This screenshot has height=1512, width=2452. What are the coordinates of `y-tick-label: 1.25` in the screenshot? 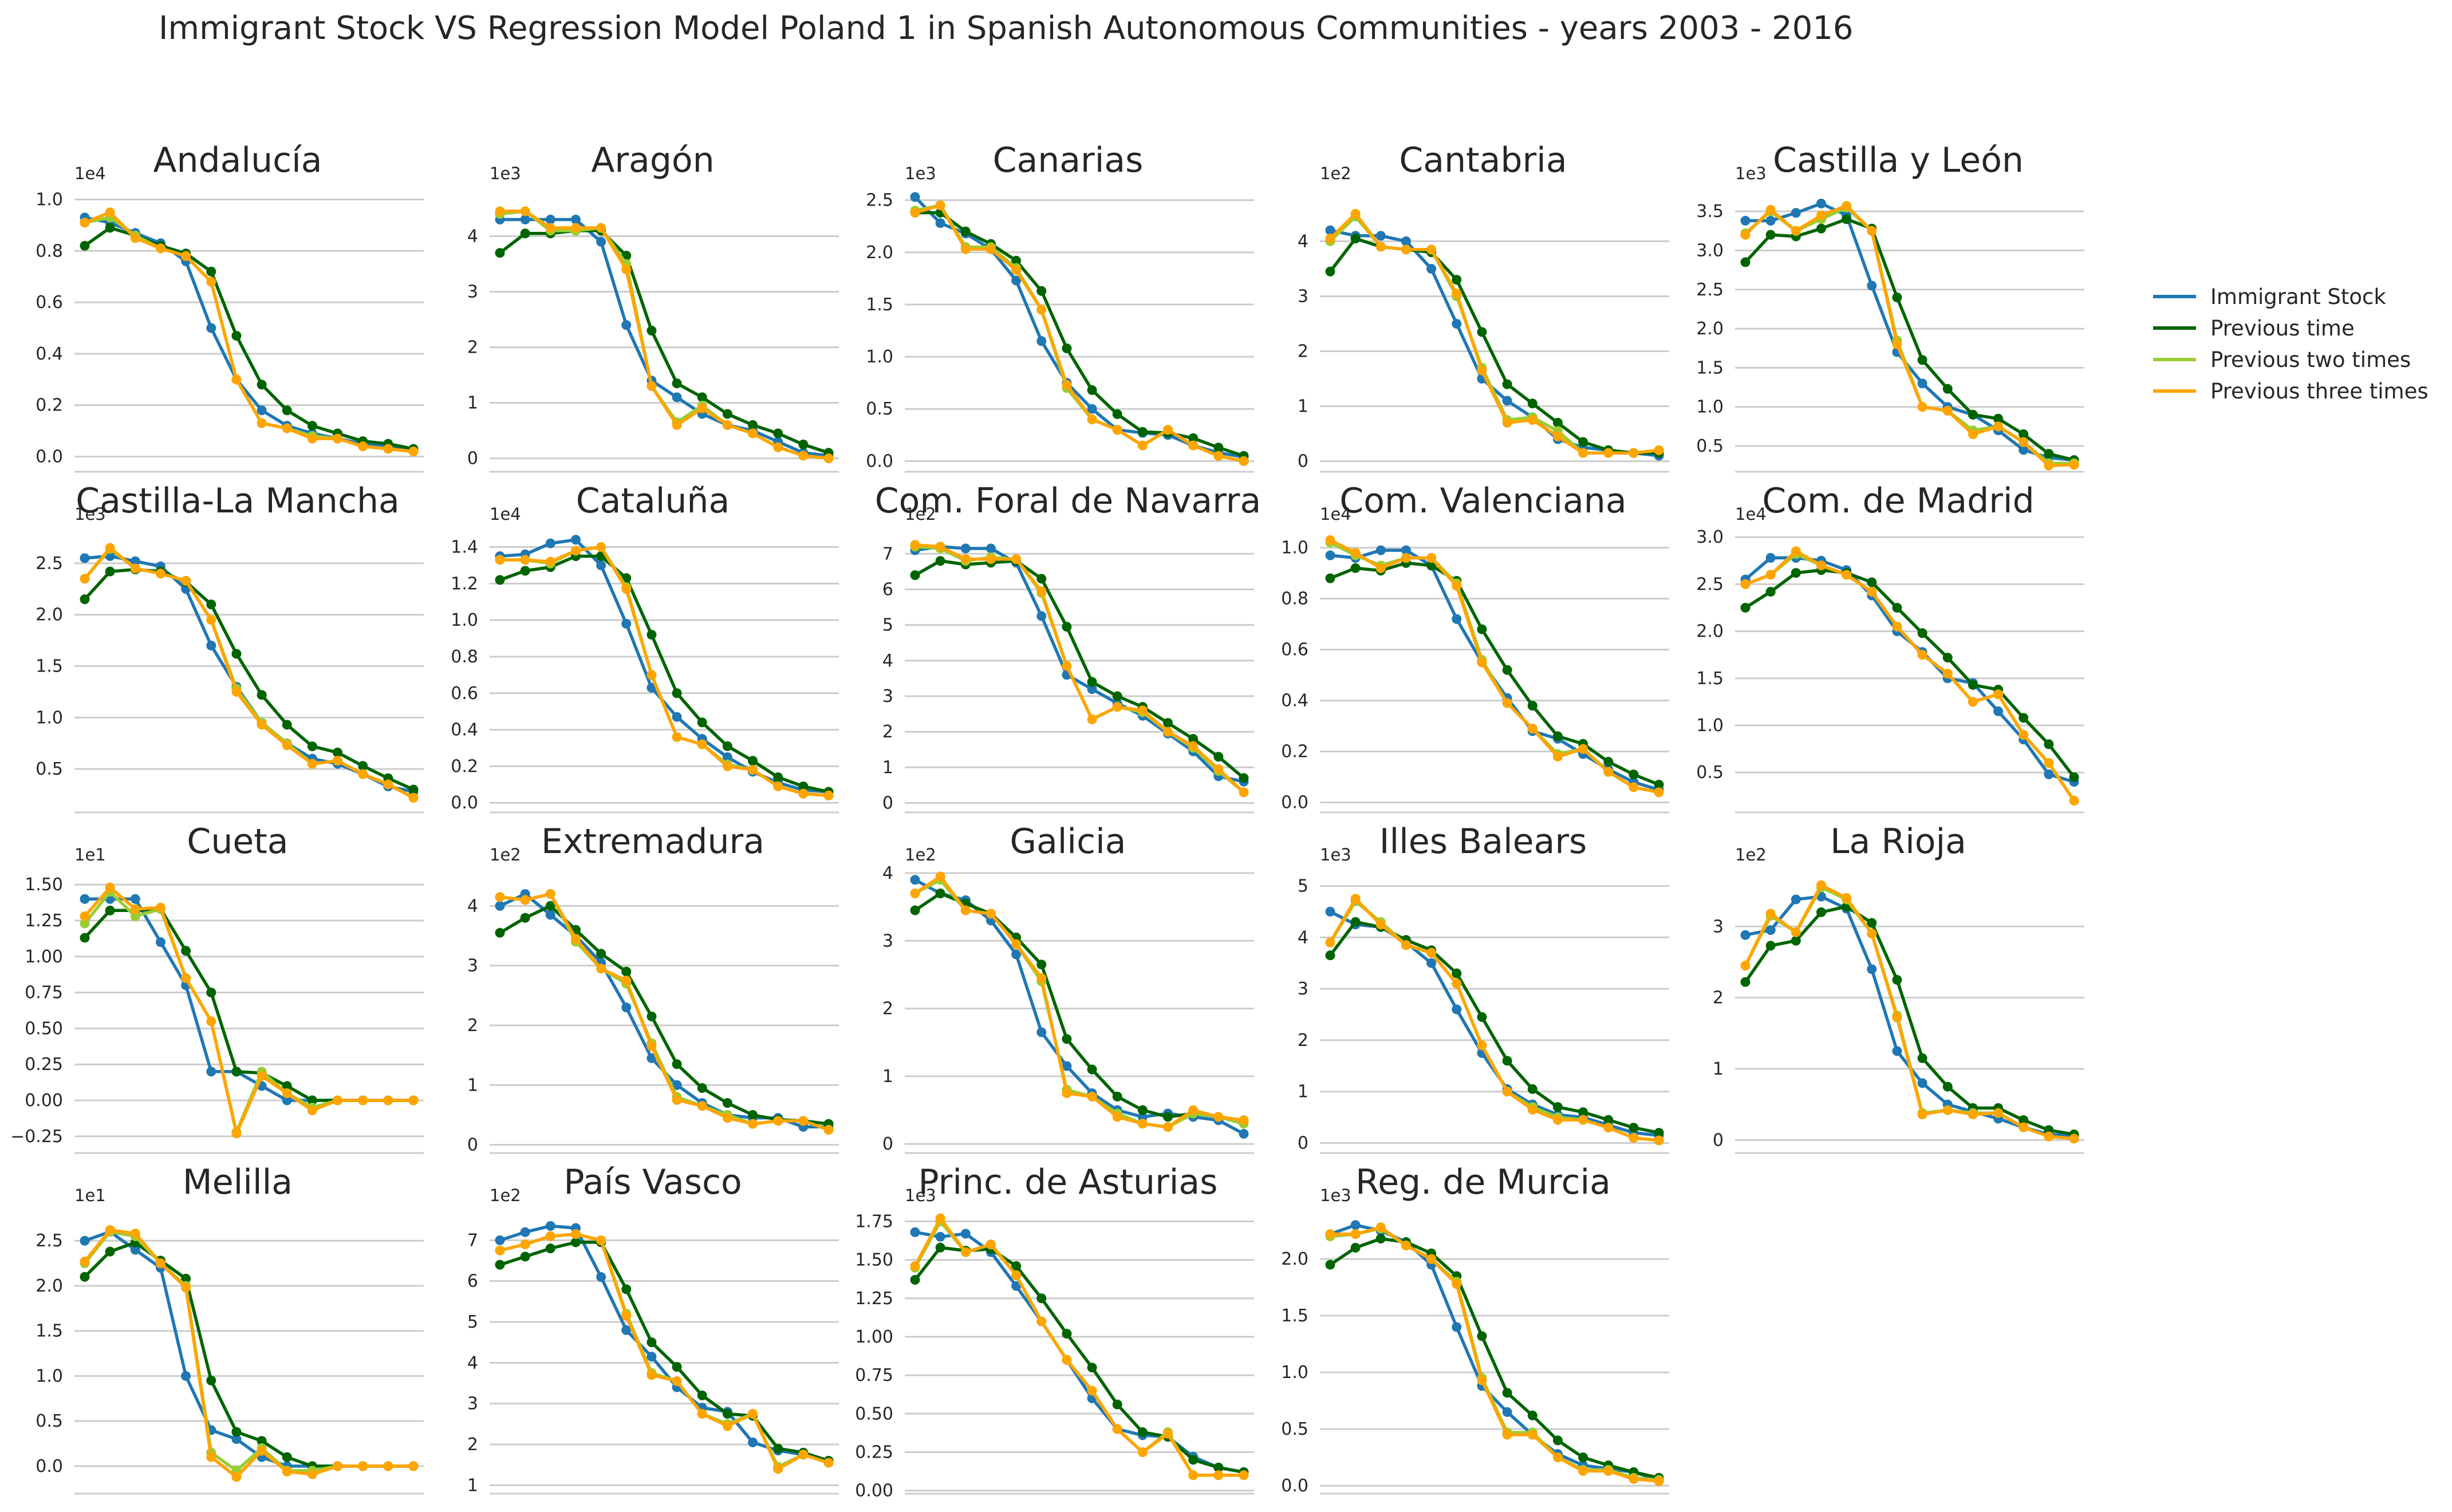 It's located at (874, 1299).